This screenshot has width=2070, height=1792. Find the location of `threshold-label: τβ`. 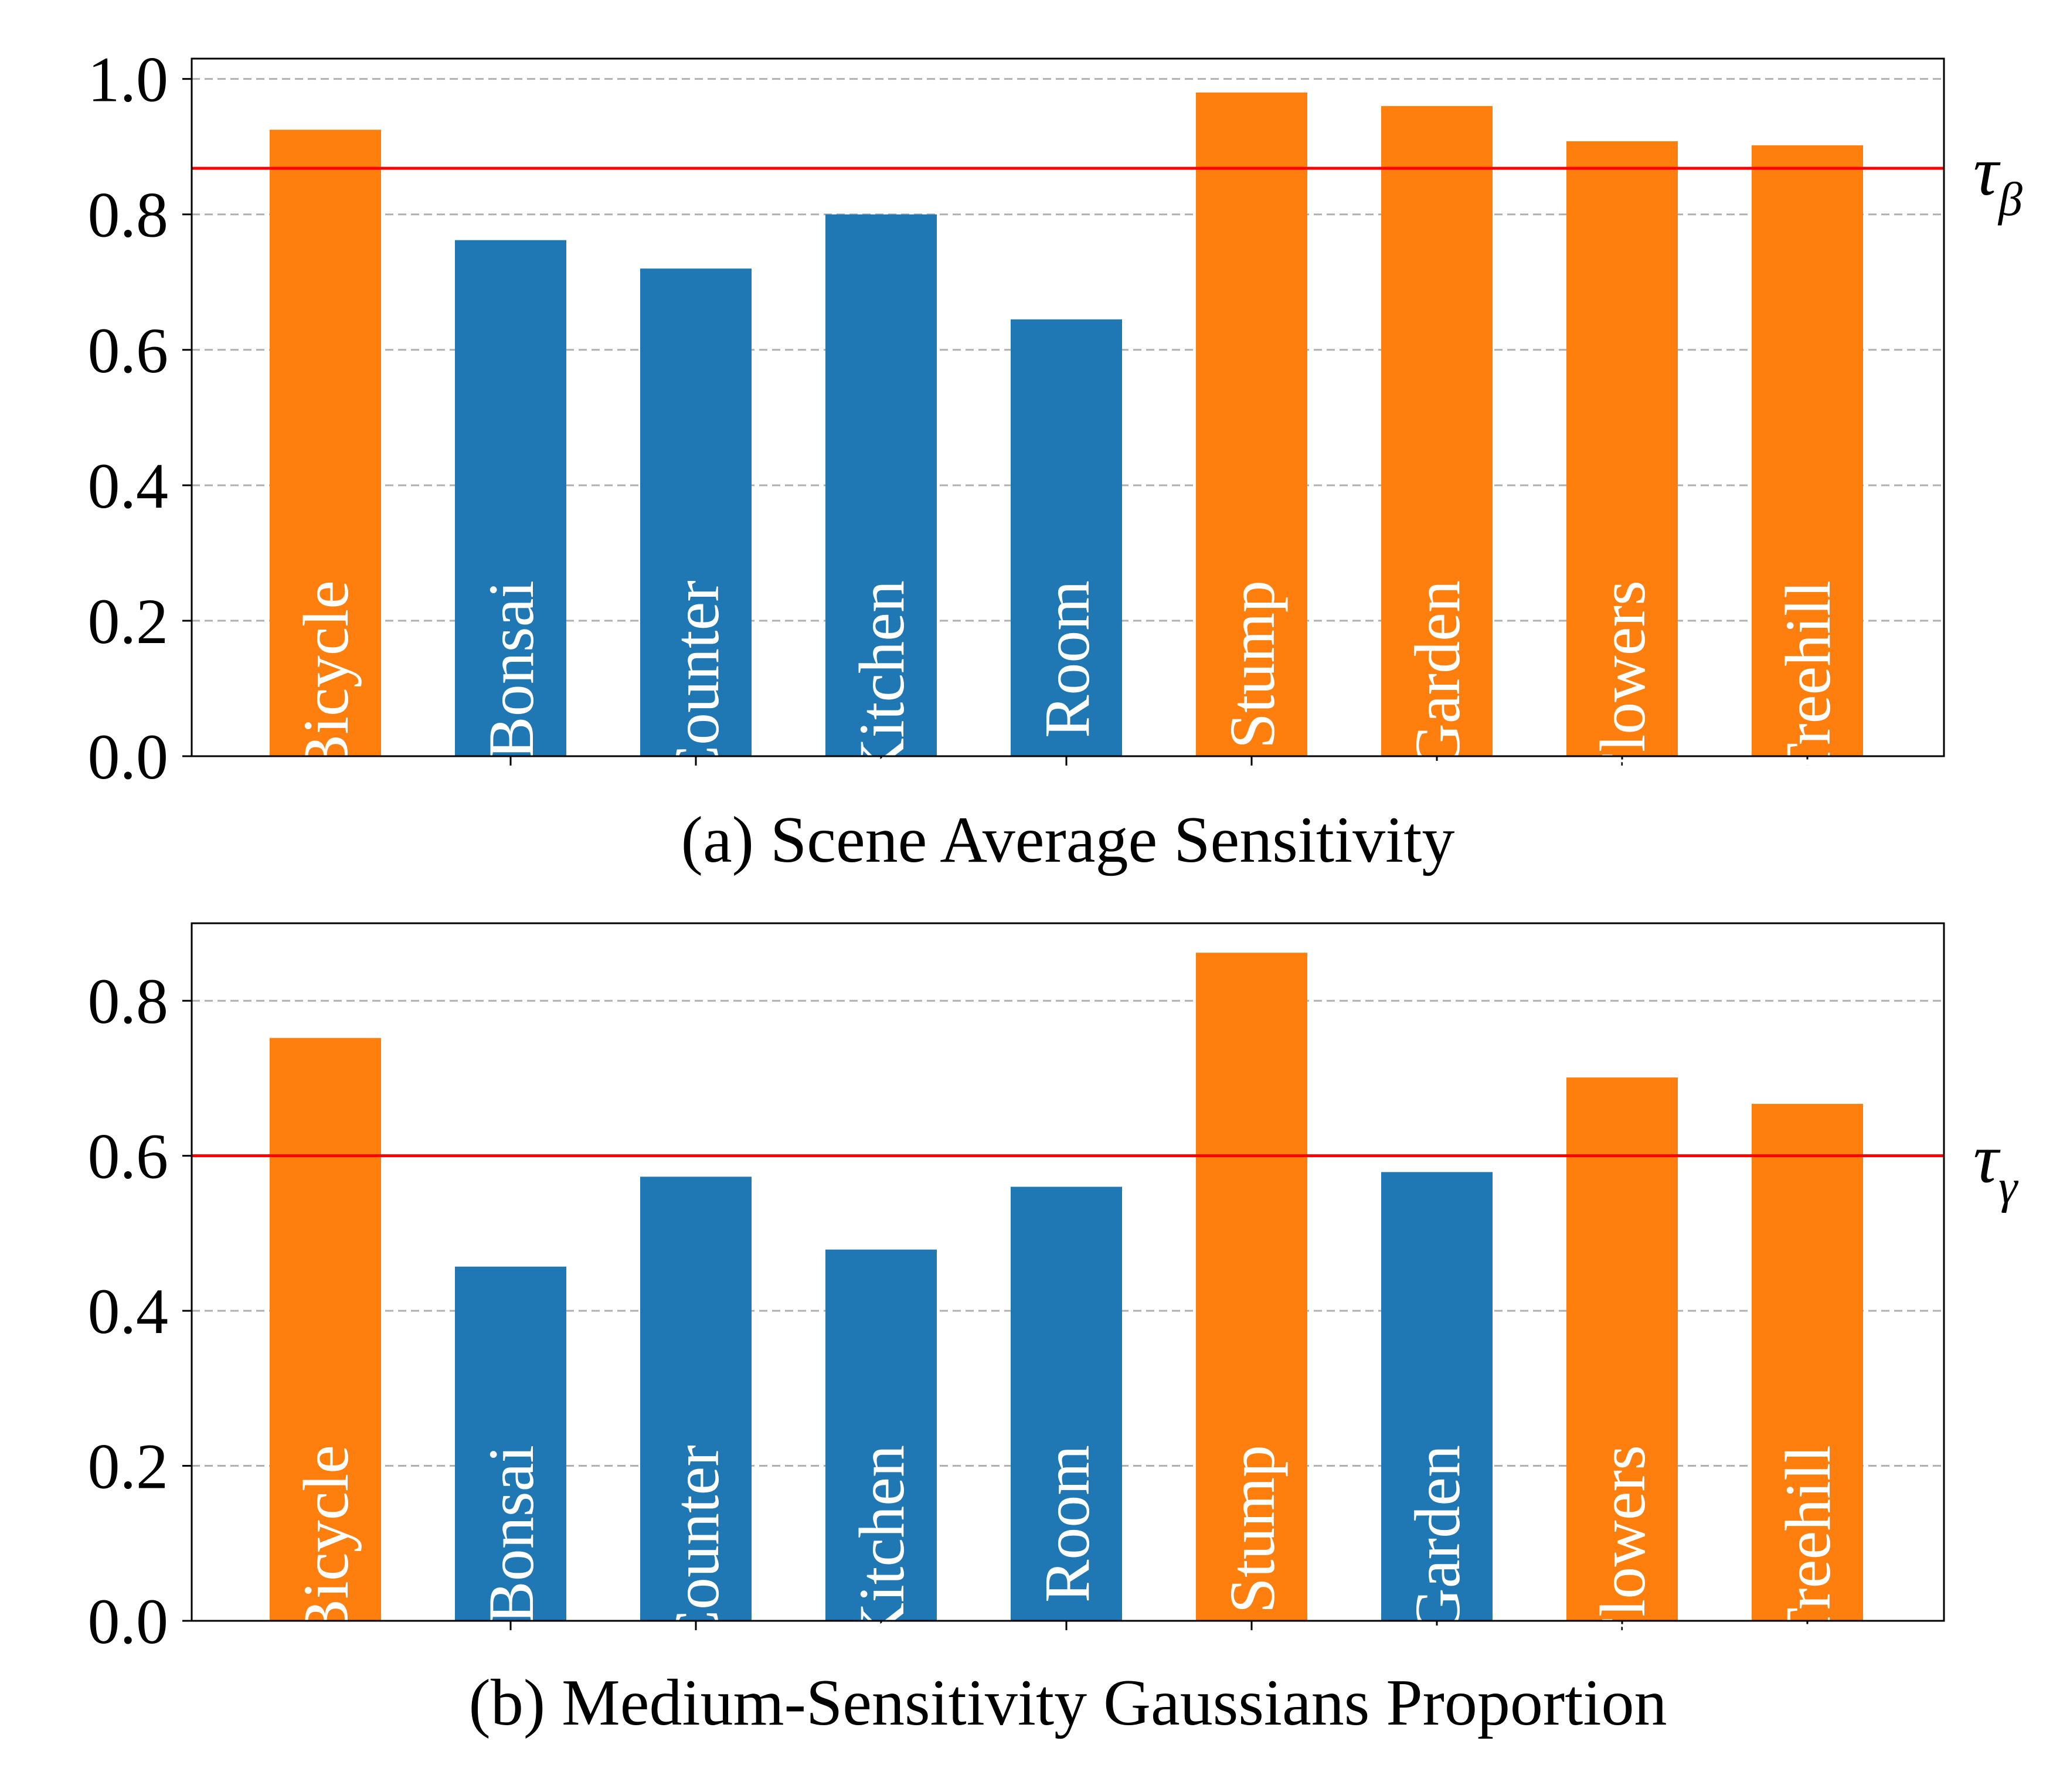

threshold-label: τβ is located at coordinates (1998, 179).